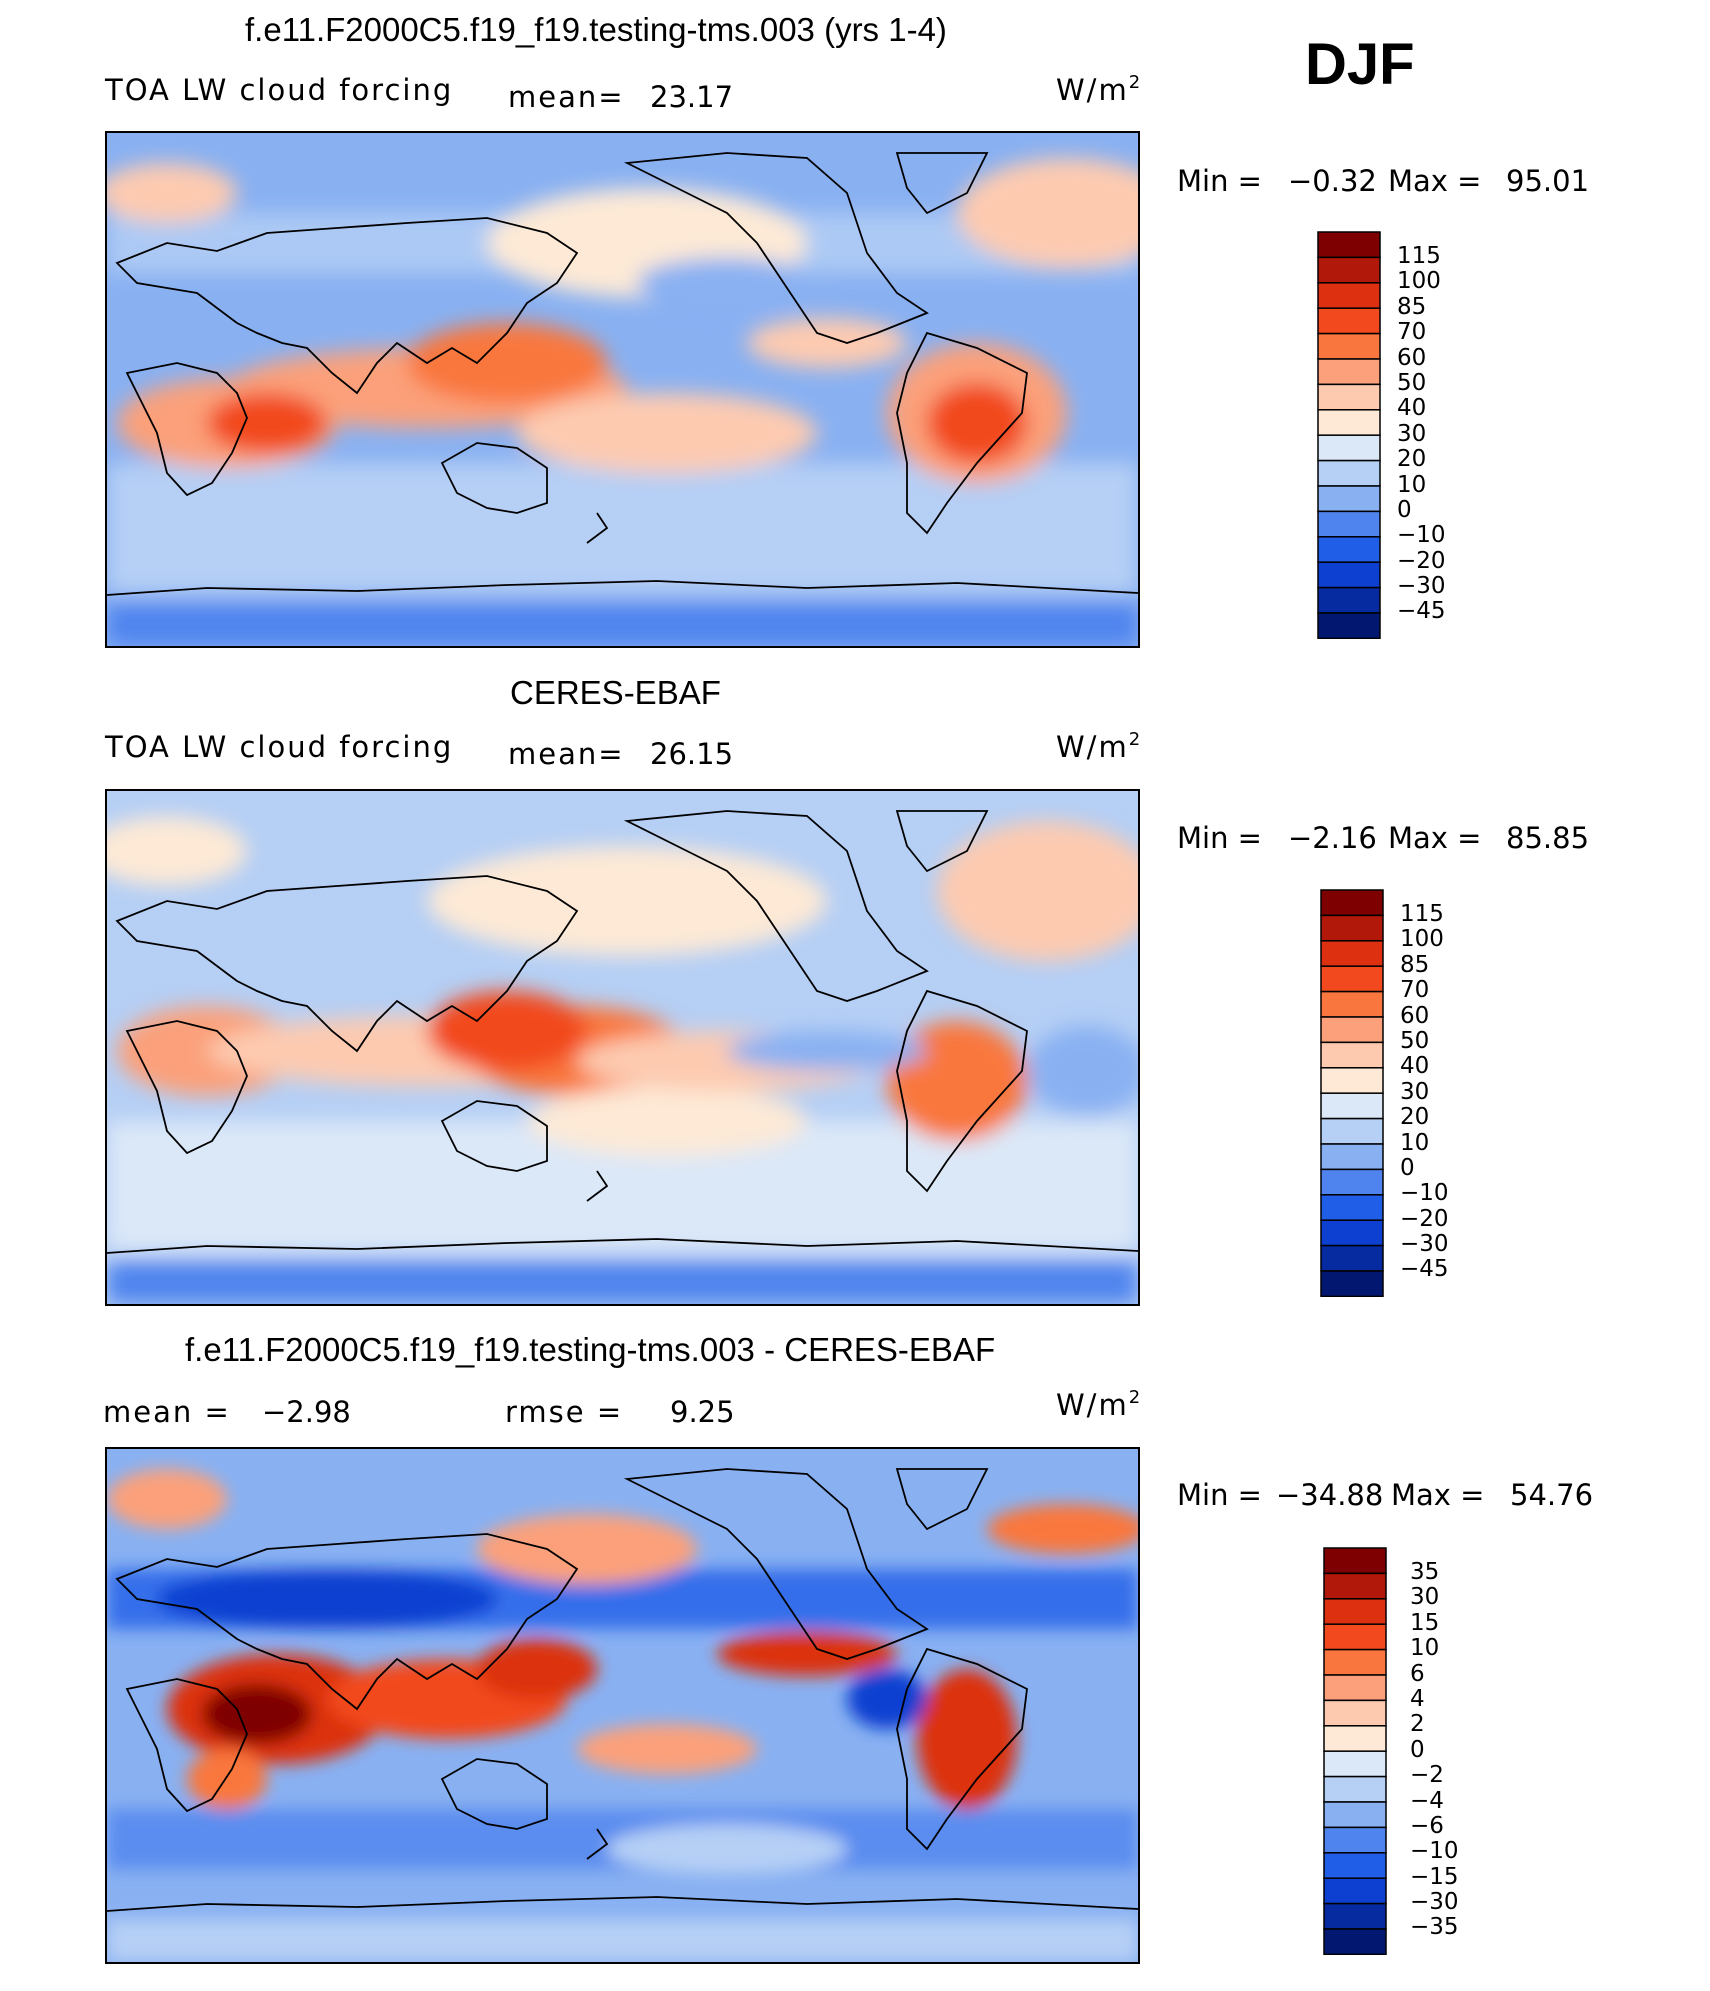  I want to click on colorbar-tick-label: 4, so click(1417, 1698).